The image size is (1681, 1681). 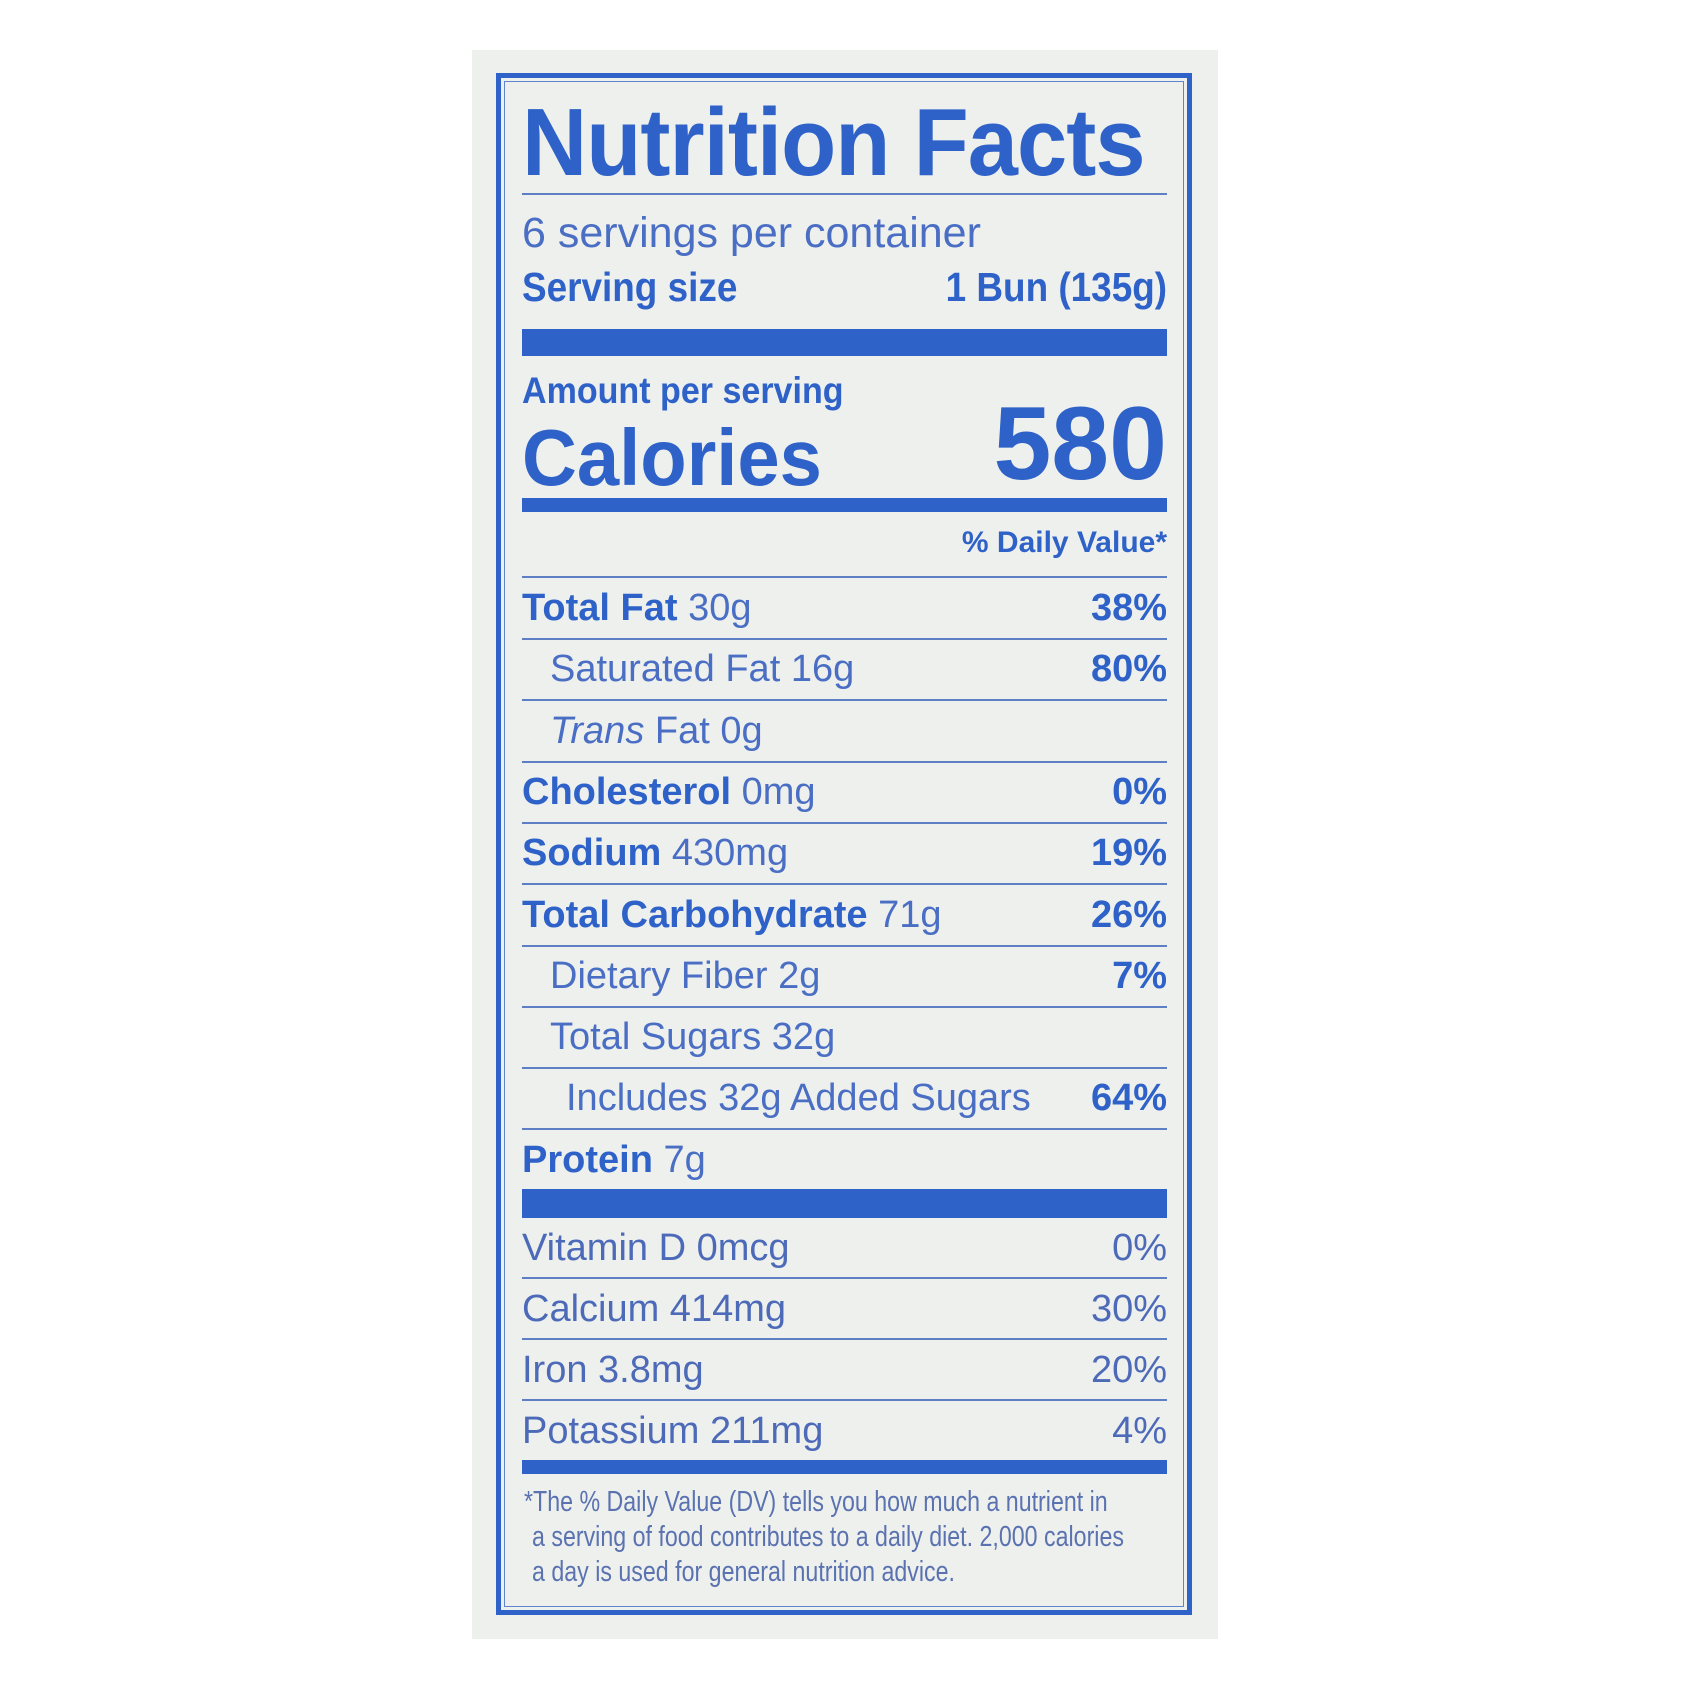 What do you see at coordinates (910, 914) in the screenshot?
I see `nutrient-amount: 71g` at bounding box center [910, 914].